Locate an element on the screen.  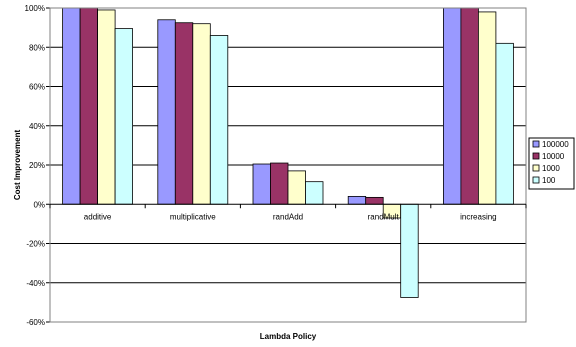
y-tick-label: 20% is located at coordinates (37, 165).